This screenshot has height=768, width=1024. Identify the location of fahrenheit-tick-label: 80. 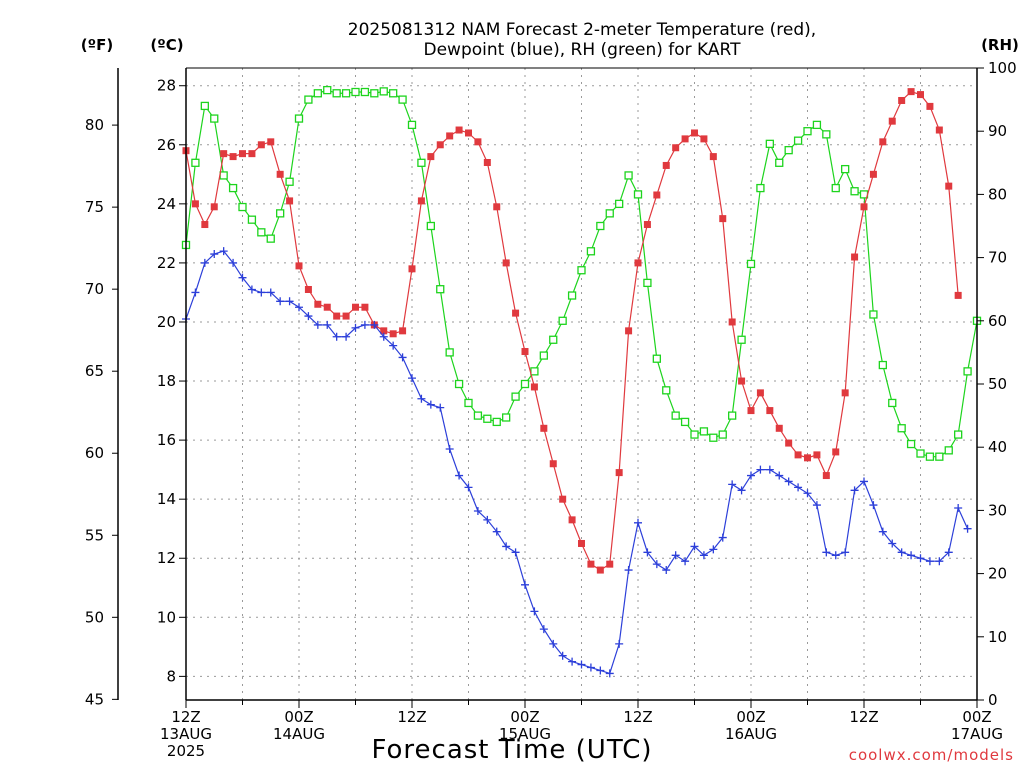
(94, 125).